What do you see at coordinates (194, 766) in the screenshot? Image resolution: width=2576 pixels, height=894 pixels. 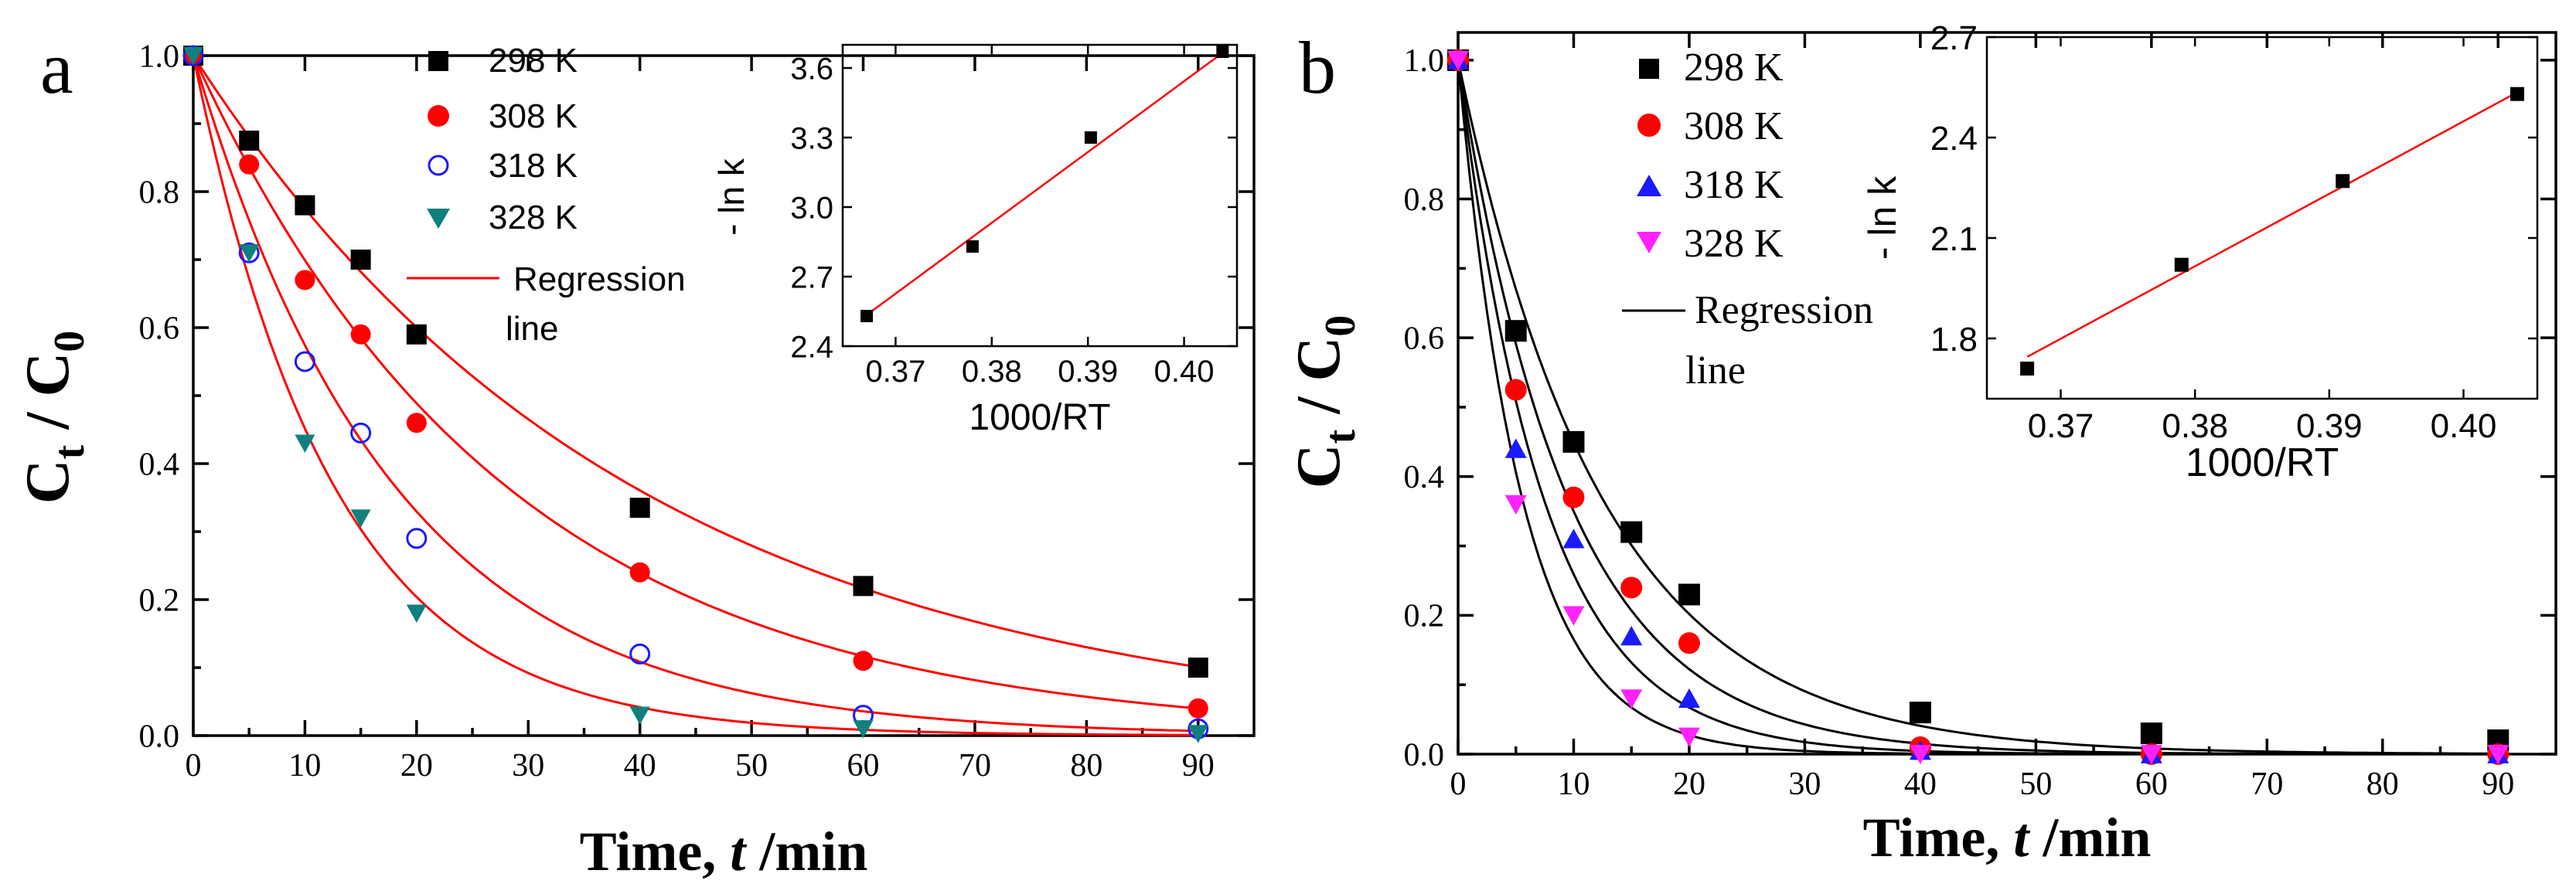 I see `panel-a-x-tick-label-0: 0` at bounding box center [194, 766].